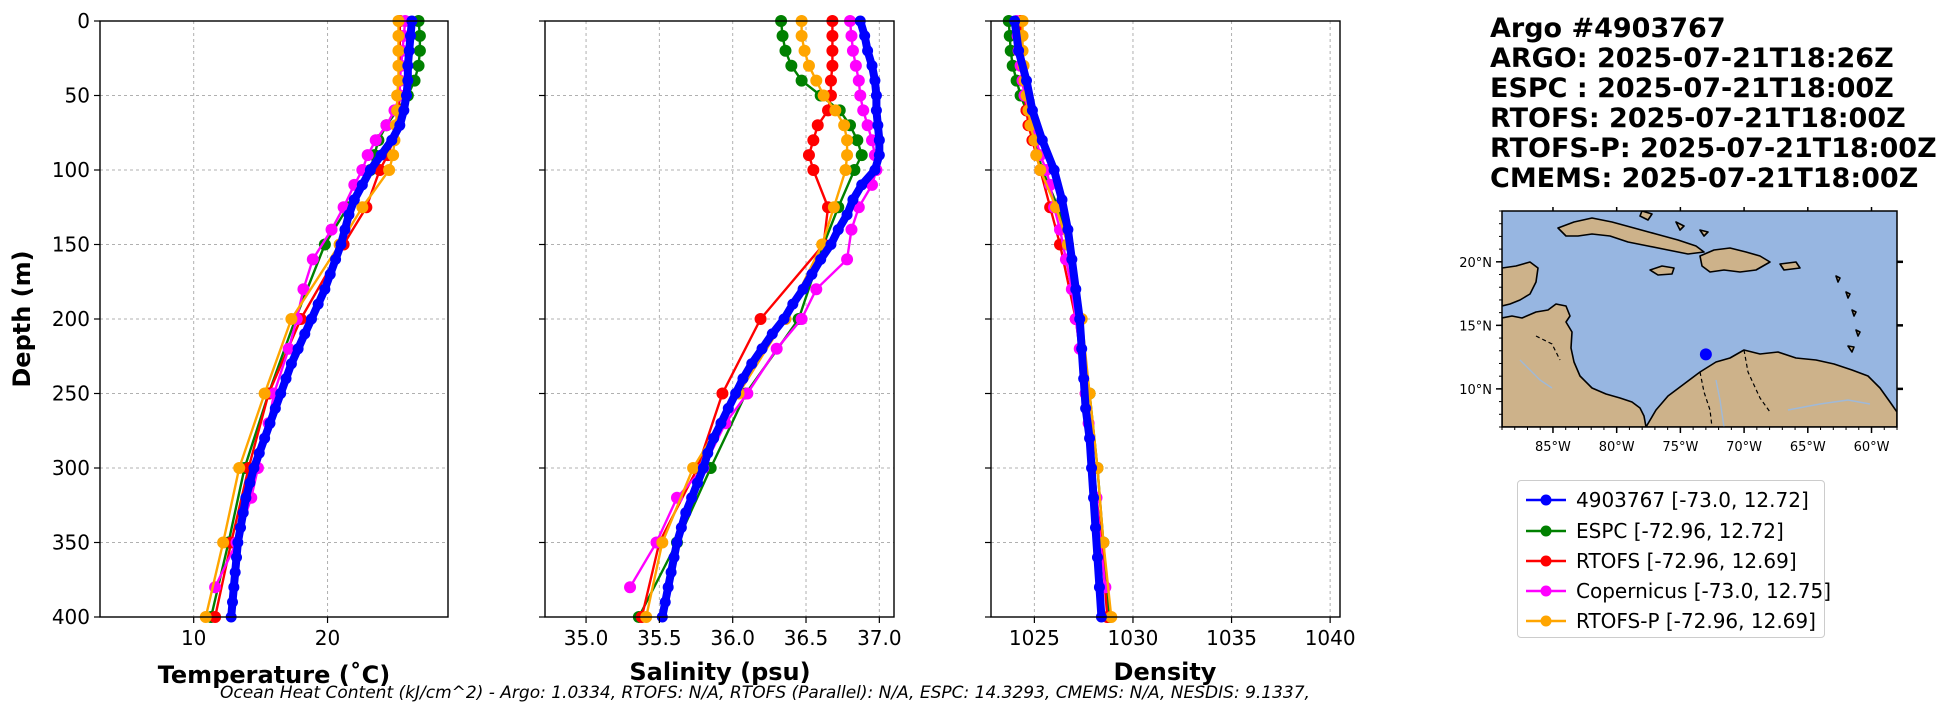 This screenshot has width=1949, height=712. I want to click on map-ticks: 85°W 80°W 75°W 70°W 65°W 60°W 20°N 15°N 10°N, so click(1681, 331).